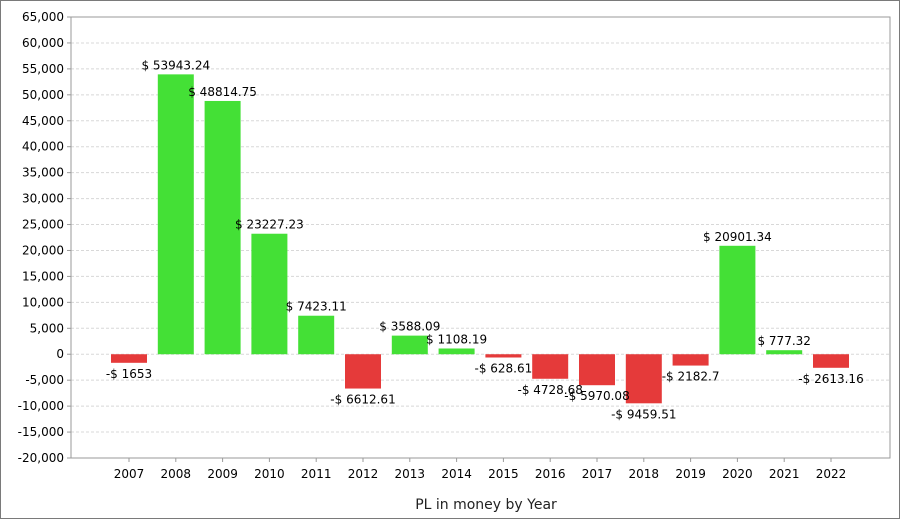 The image size is (900, 520). What do you see at coordinates (597, 370) in the screenshot?
I see `bar-2017` at bounding box center [597, 370].